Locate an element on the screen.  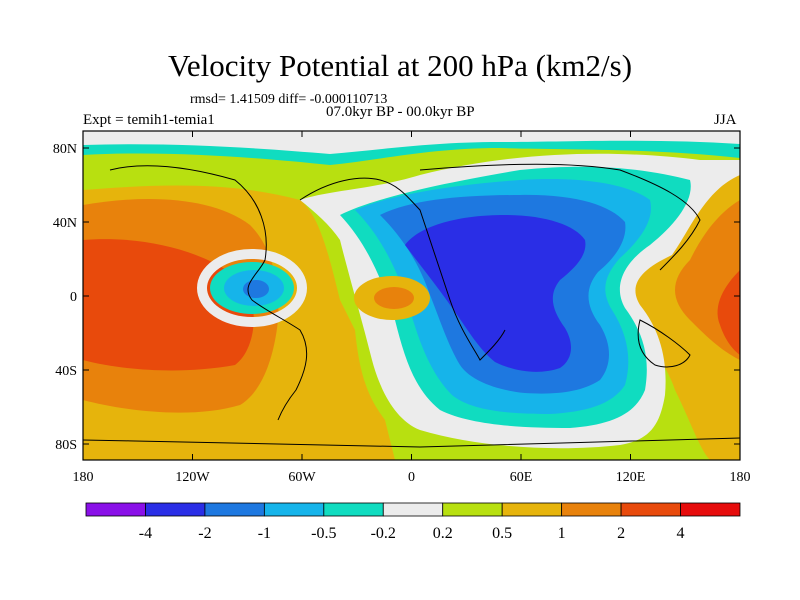
lon-label-0: 180 is located at coordinates (83, 477).